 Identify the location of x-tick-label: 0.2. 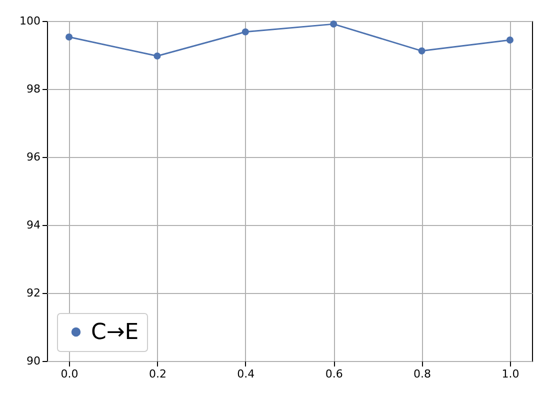
(157, 374).